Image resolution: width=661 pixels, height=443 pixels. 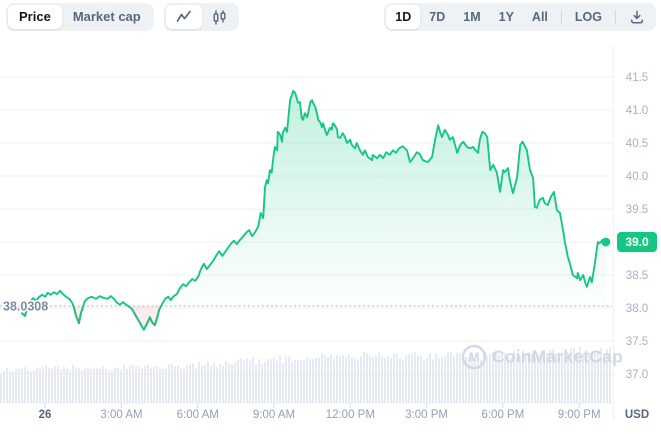 I want to click on y-axis-label: 40.0, so click(x=637, y=177).